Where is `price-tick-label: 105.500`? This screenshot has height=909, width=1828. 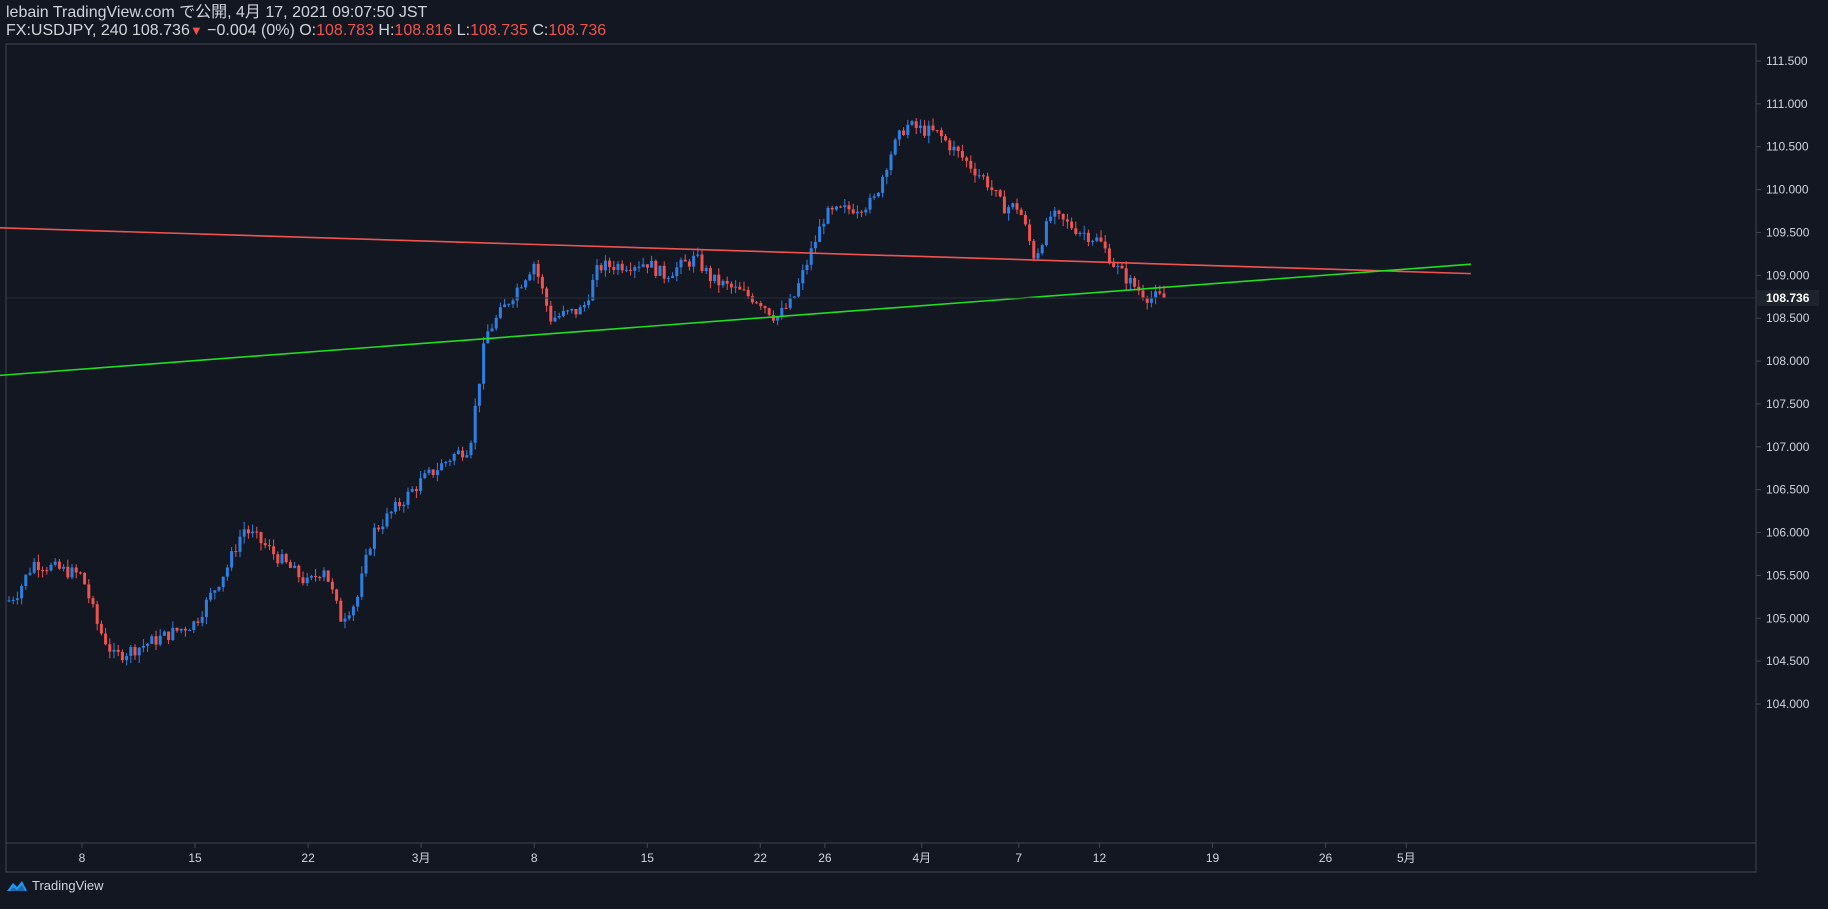
price-tick-label: 105.500 is located at coordinates (1788, 575).